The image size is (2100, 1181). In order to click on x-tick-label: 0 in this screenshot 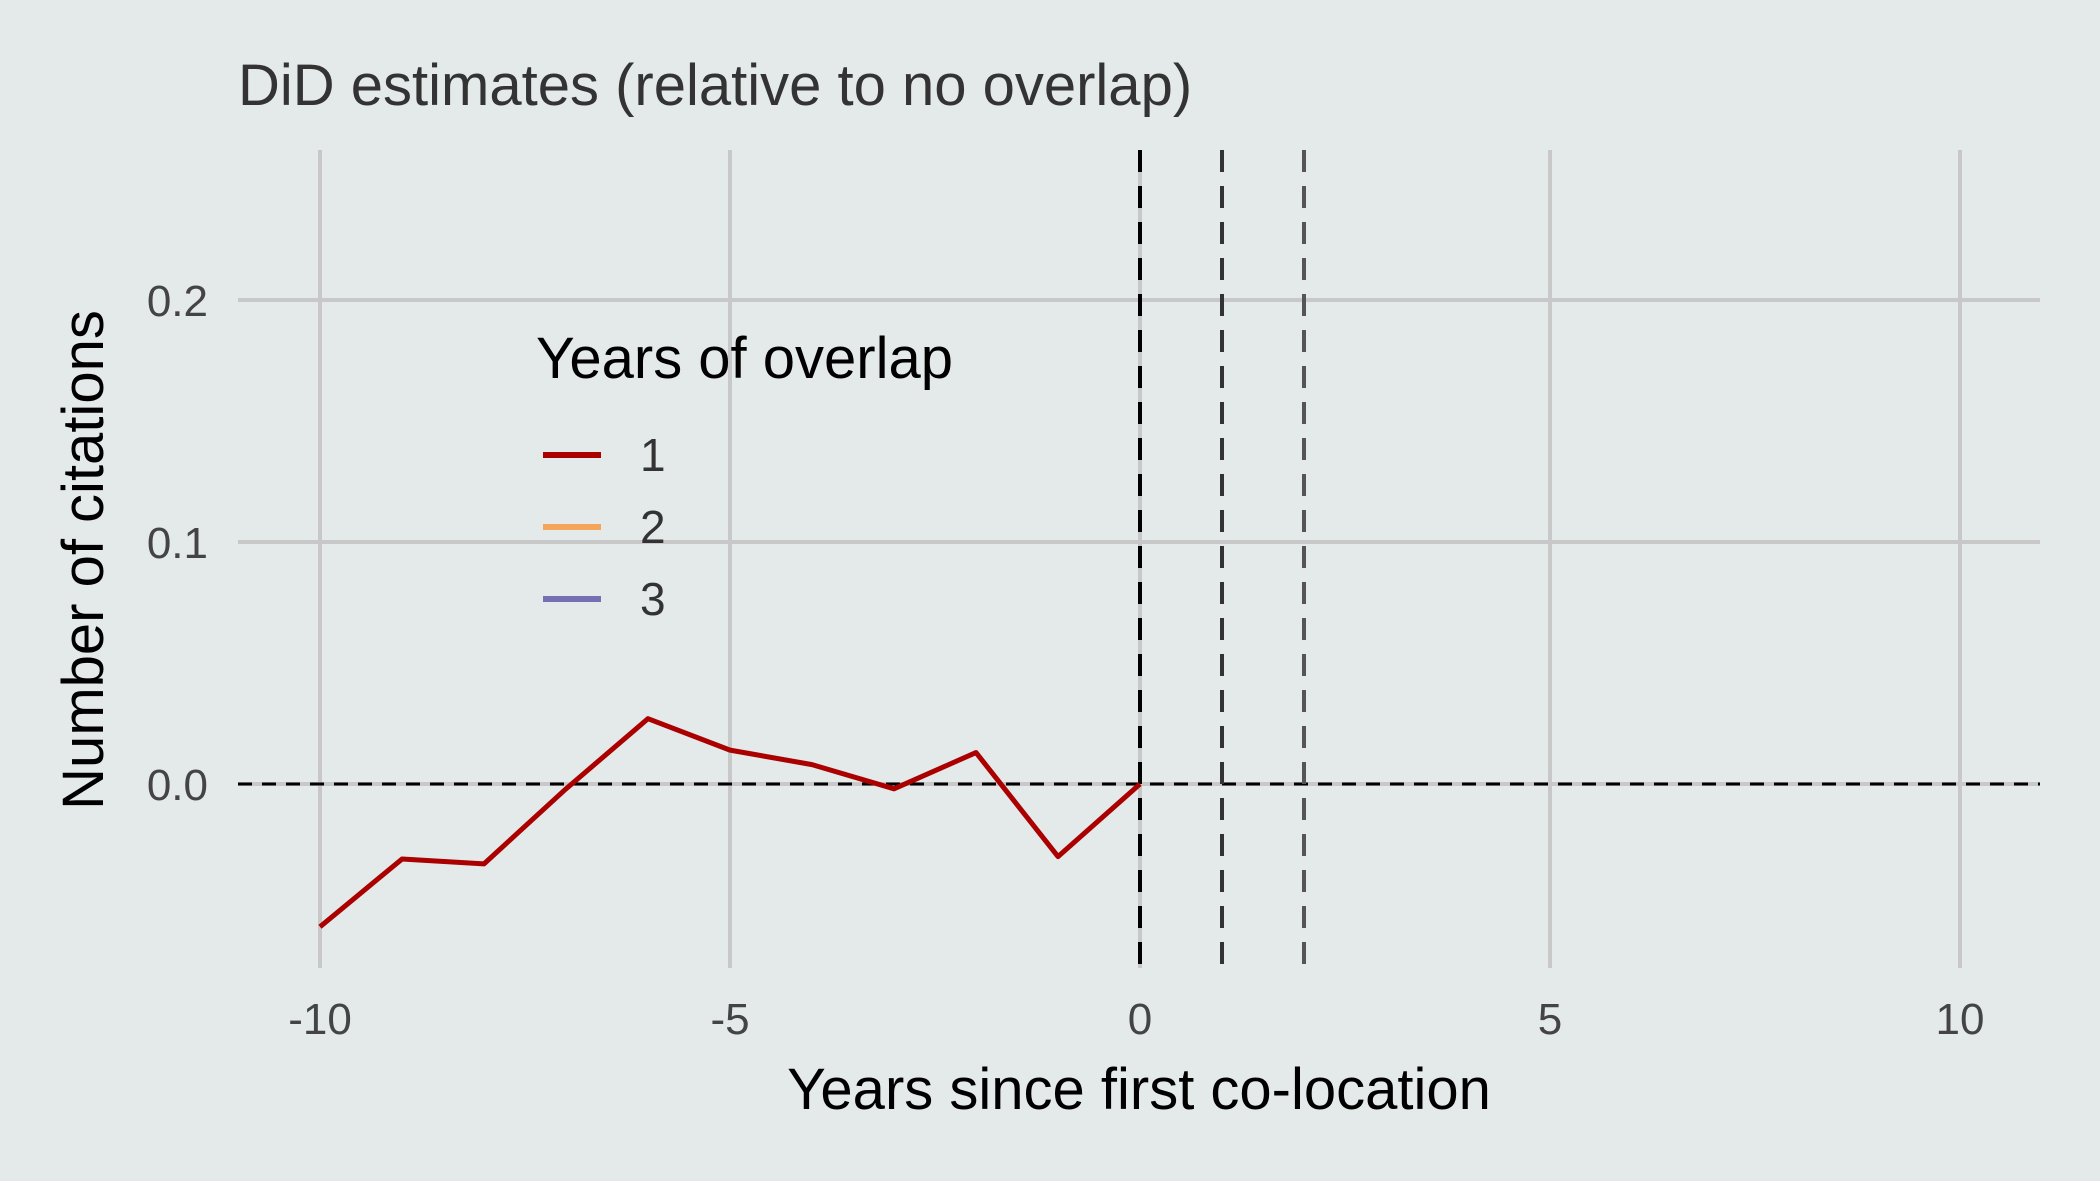, I will do `click(1140, 1019)`.